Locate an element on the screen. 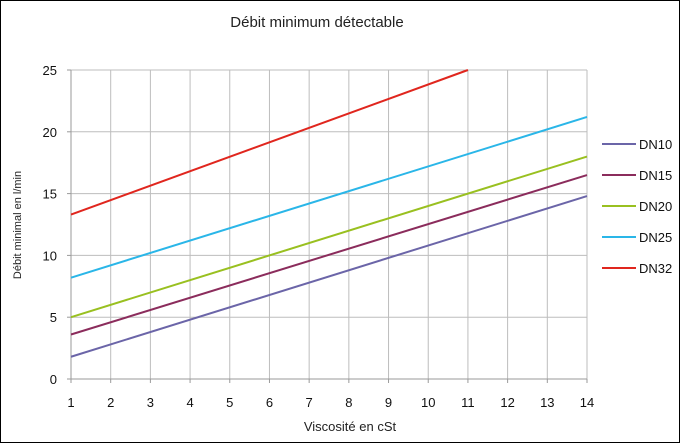 This screenshot has height=443, width=680. legend-label-dn10: DN10 is located at coordinates (655, 144).